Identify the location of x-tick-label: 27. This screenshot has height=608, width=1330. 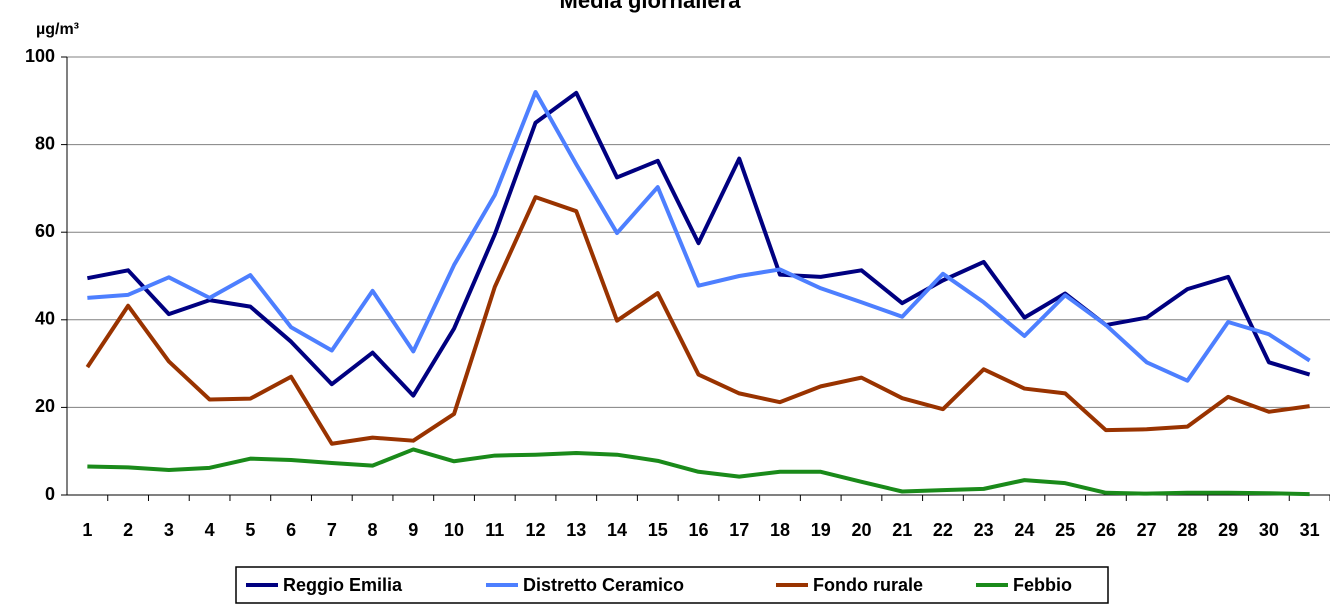
(1147, 530).